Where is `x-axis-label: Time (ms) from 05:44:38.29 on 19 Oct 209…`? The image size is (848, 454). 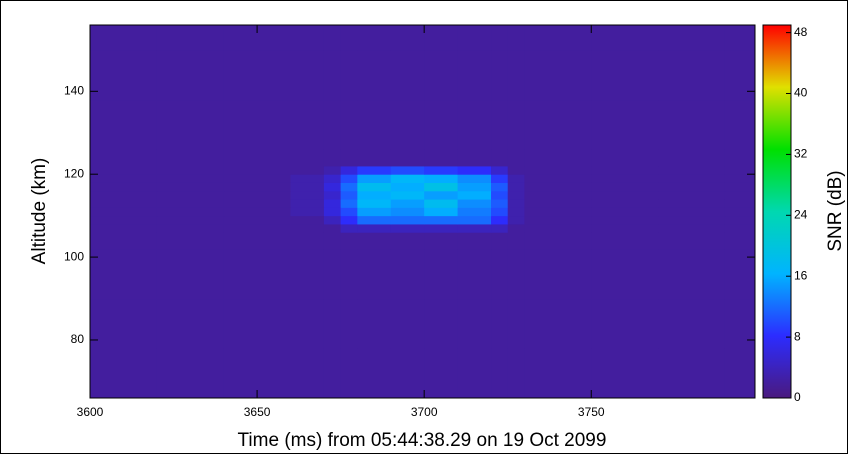
x-axis-label: Time (ms) from 05:44:38.29 on 19 Oct 209… is located at coordinates (422, 440).